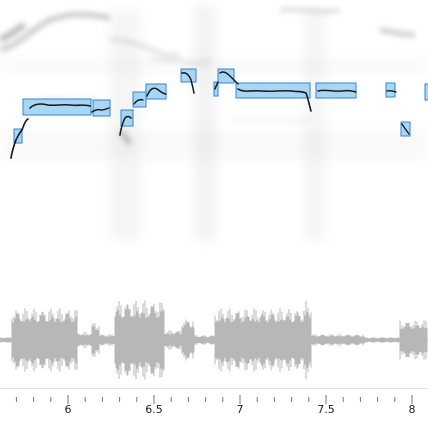  I want to click on time-label: 7.5, so click(326, 409).